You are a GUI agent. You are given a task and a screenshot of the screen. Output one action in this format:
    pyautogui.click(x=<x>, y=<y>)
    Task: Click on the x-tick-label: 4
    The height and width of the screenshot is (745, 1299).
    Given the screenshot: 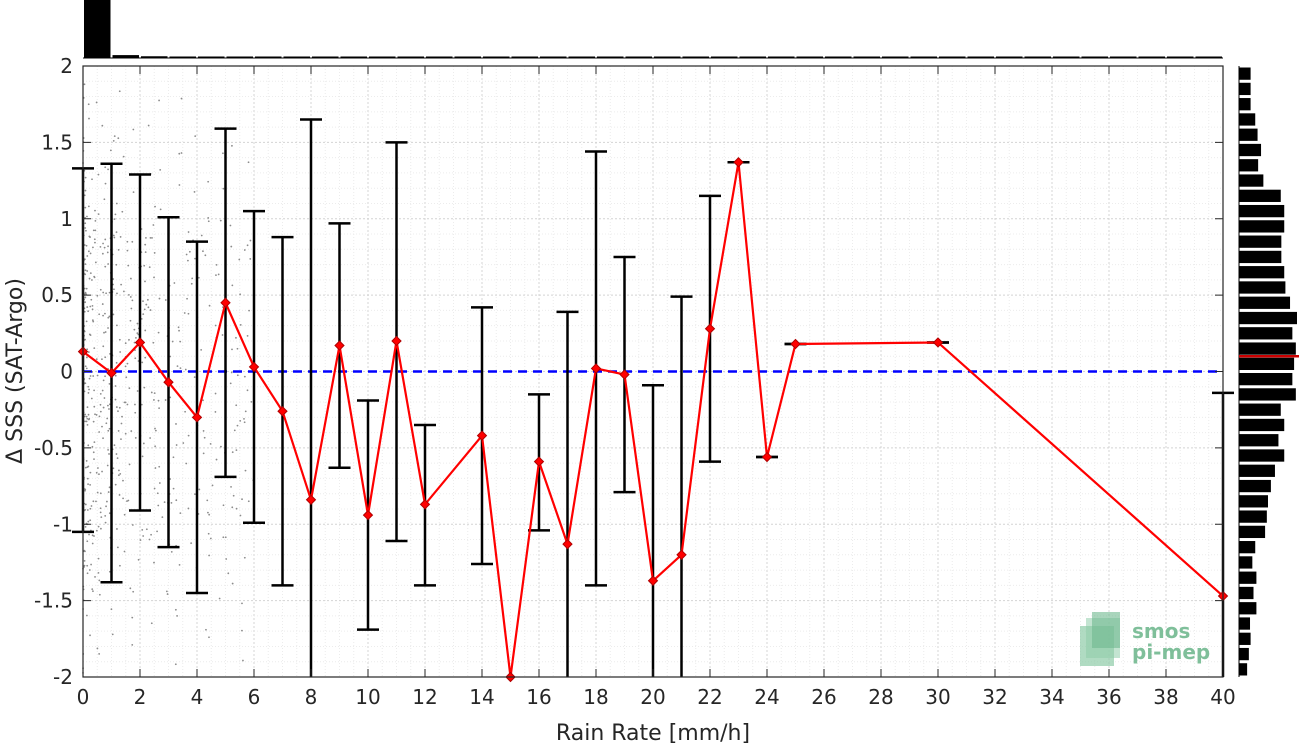 What is the action you would take?
    pyautogui.click(x=197, y=697)
    